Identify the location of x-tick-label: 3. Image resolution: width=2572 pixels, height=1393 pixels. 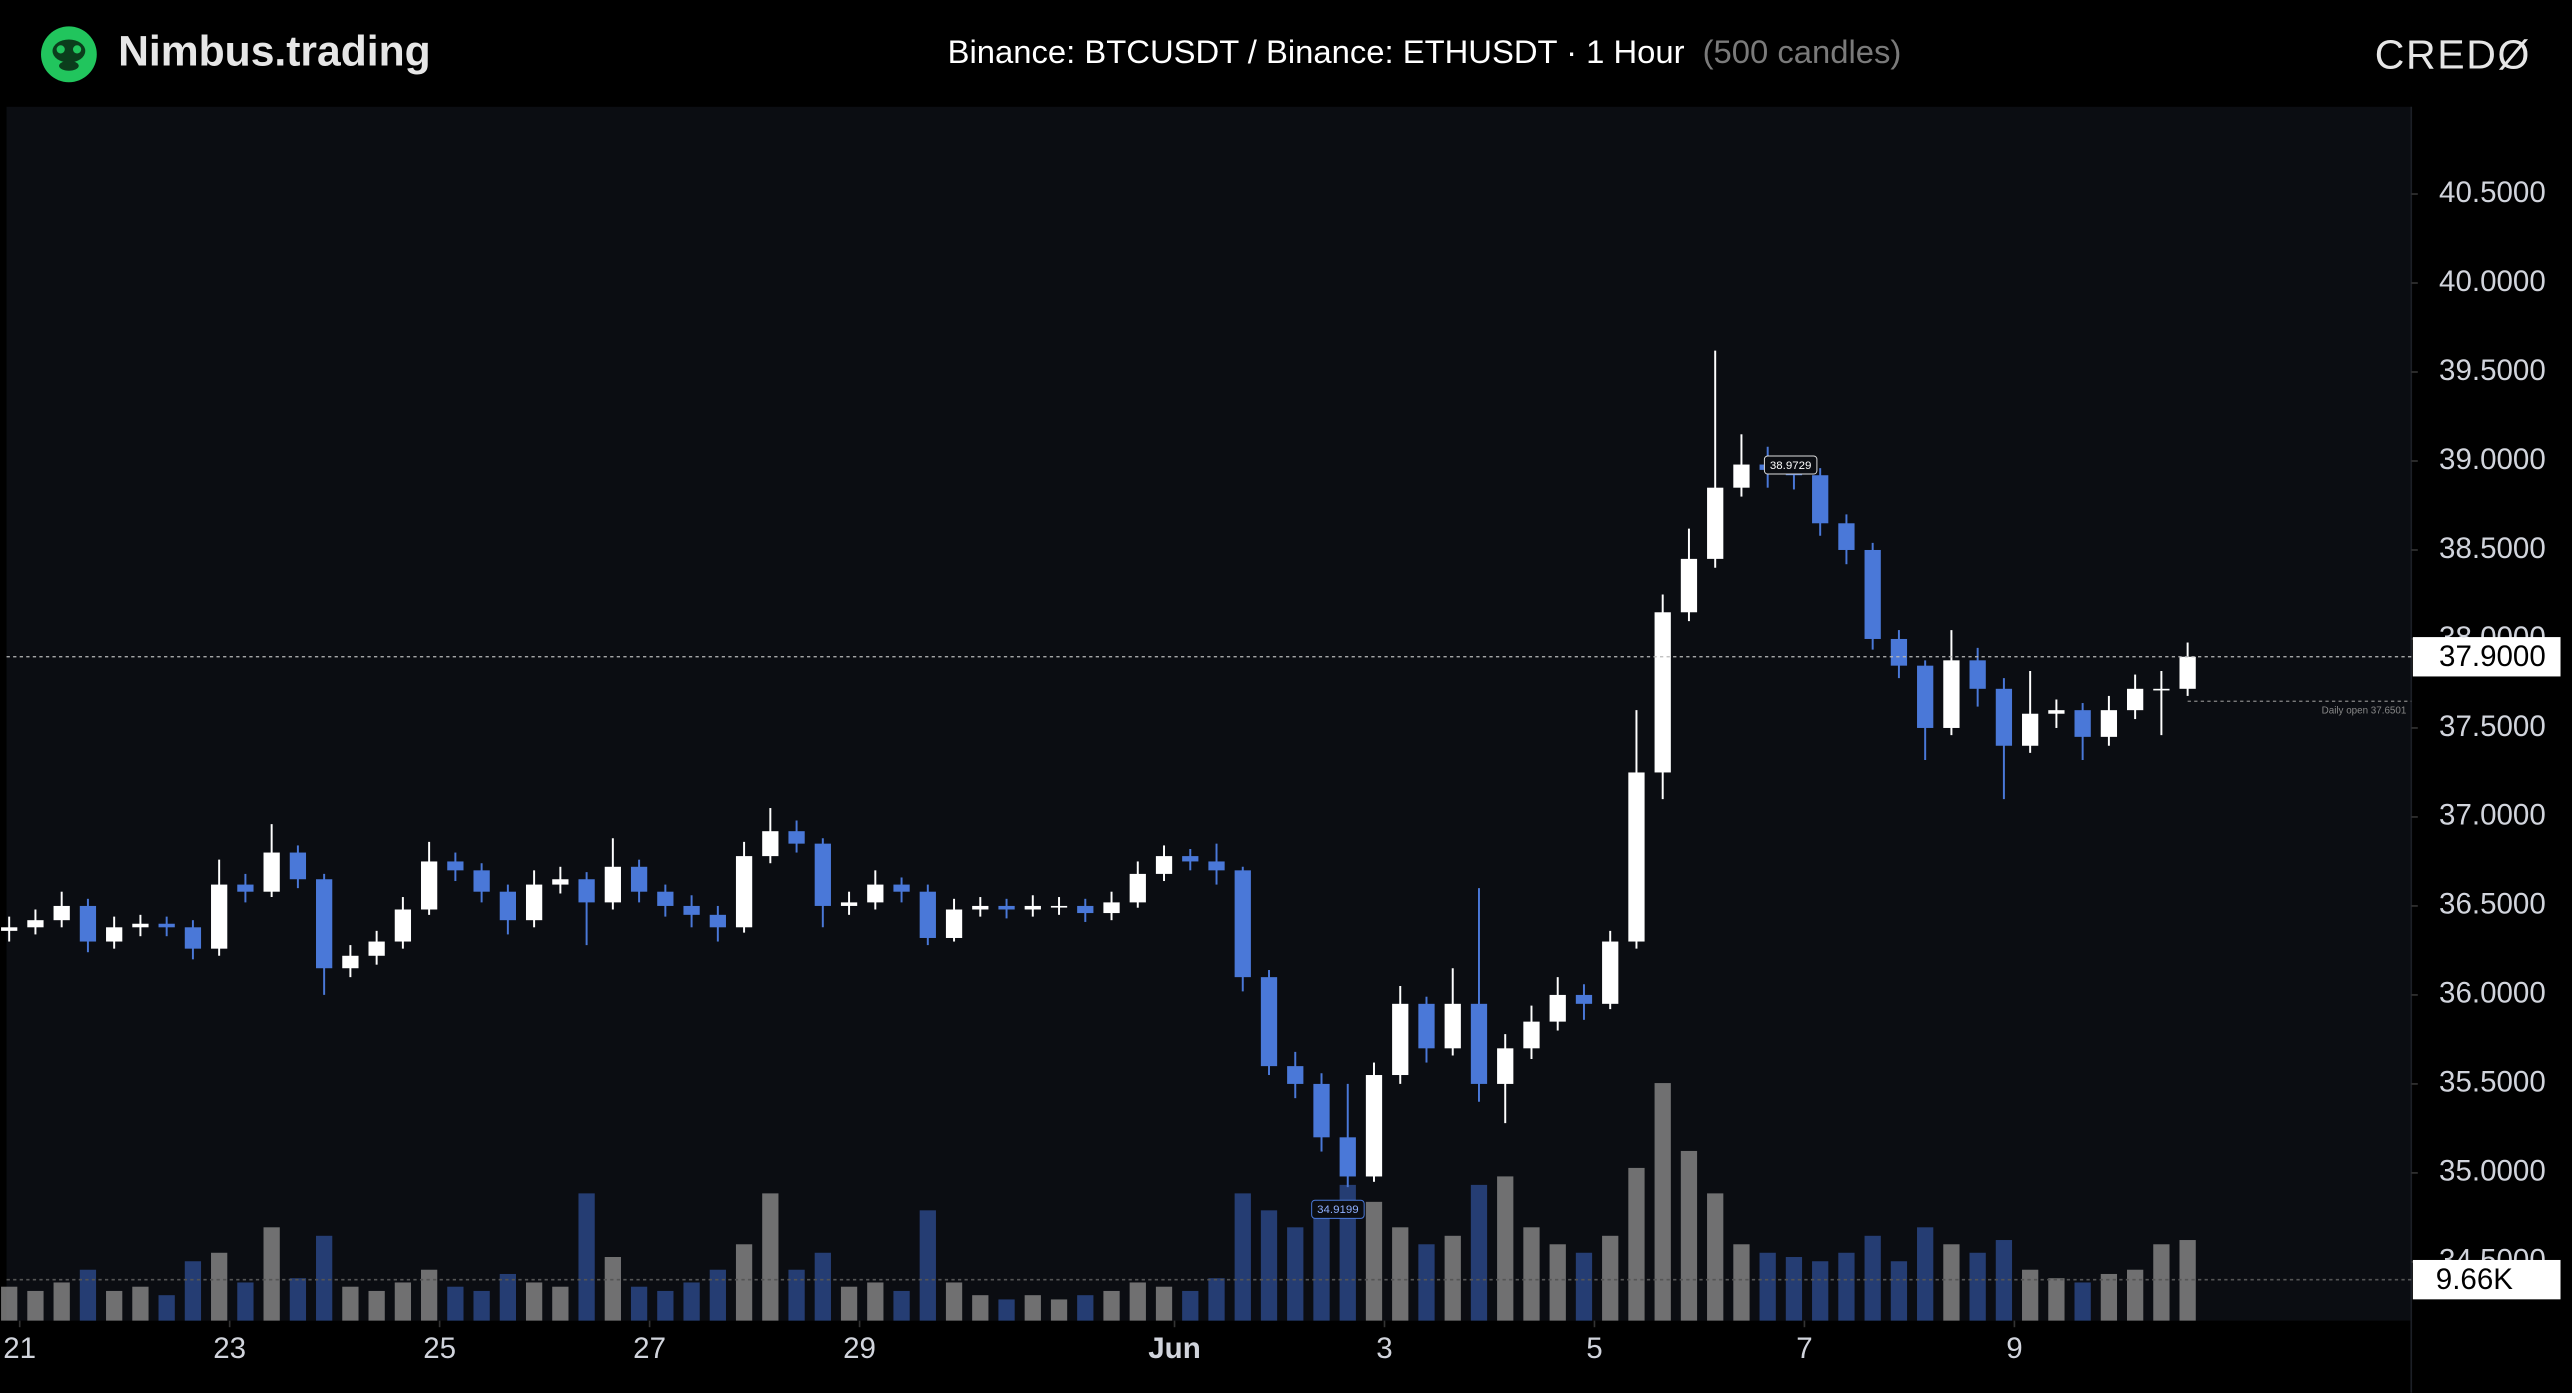
(1384, 1348).